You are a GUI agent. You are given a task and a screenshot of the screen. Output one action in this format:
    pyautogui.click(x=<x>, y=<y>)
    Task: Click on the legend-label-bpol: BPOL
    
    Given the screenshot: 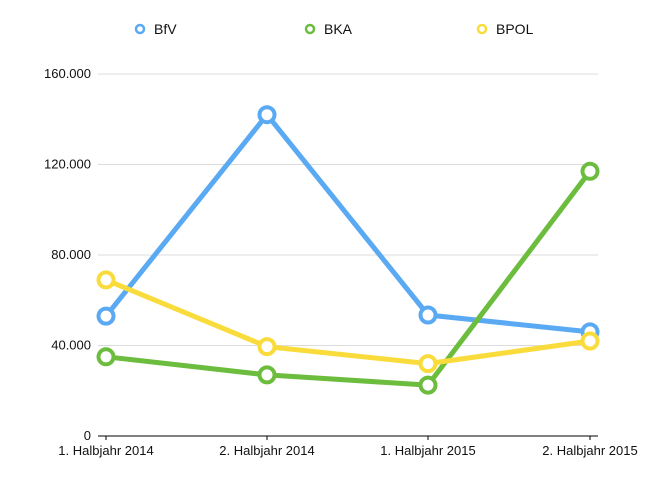 What is the action you would take?
    pyautogui.click(x=515, y=29)
    